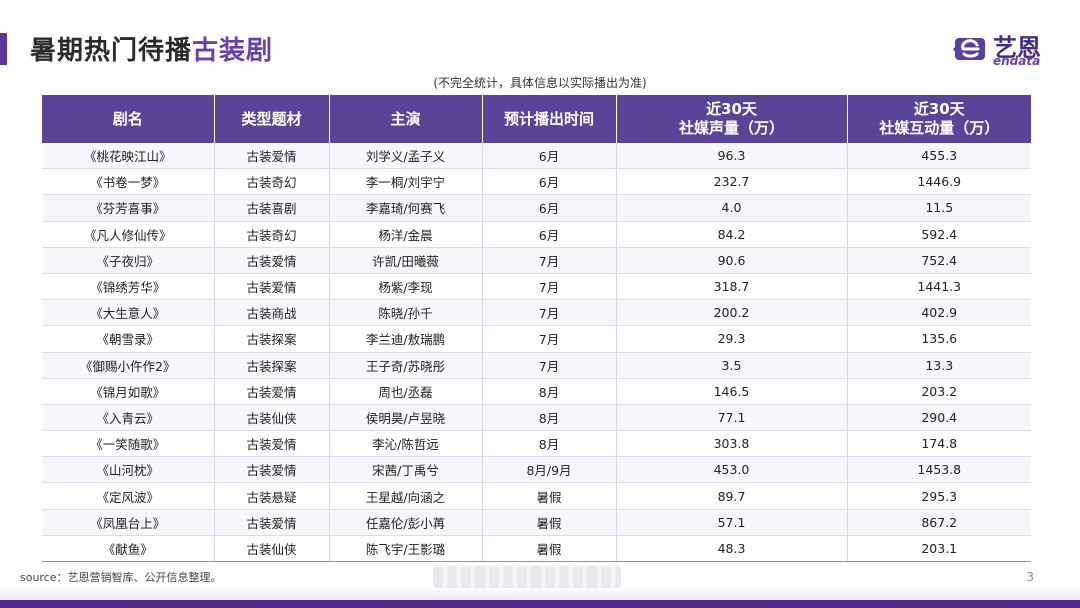 The height and width of the screenshot is (608, 1080). I want to click on cast-cell: 李沁/陈哲远, so click(406, 444).